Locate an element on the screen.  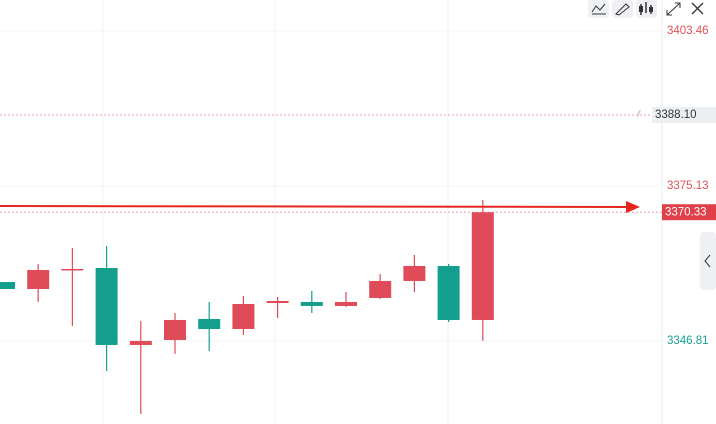
arrow-head is located at coordinates (633, 207).